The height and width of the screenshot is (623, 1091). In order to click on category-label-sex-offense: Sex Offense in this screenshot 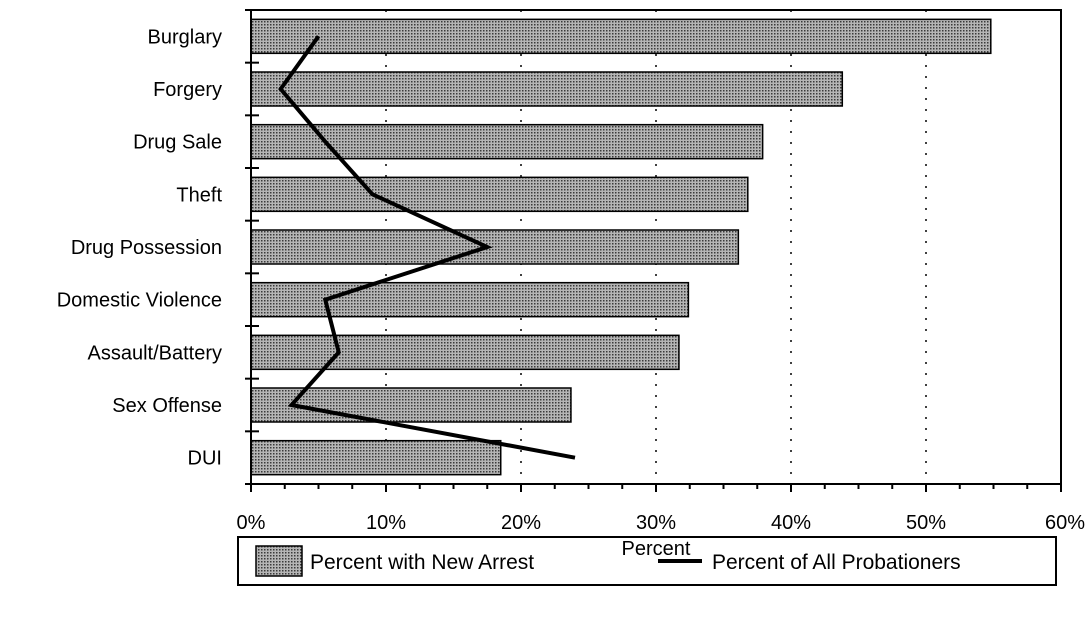, I will do `click(167, 406)`.